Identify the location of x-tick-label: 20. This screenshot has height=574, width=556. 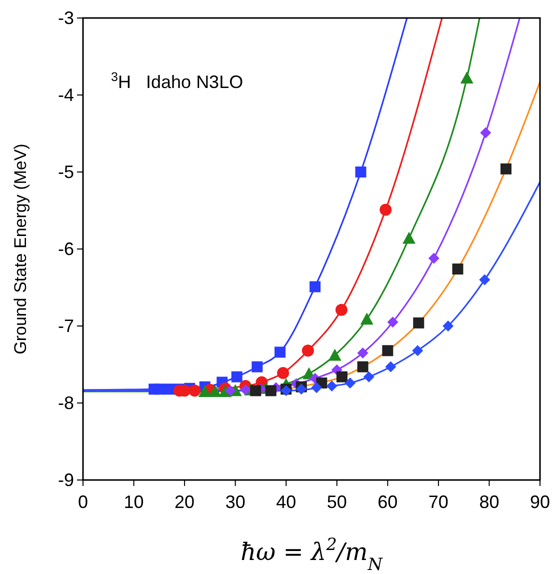
(184, 502).